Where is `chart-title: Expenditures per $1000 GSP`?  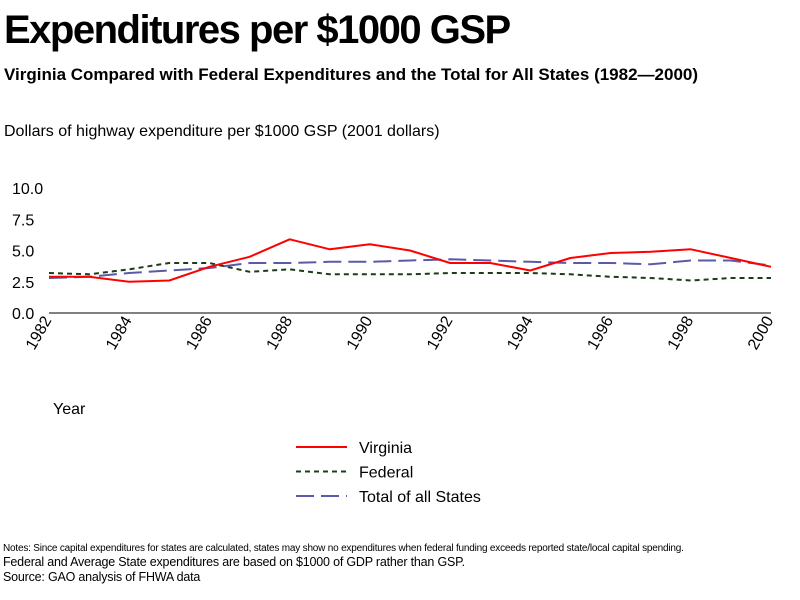
chart-title: Expenditures per $1000 GSP is located at coordinates (257, 30).